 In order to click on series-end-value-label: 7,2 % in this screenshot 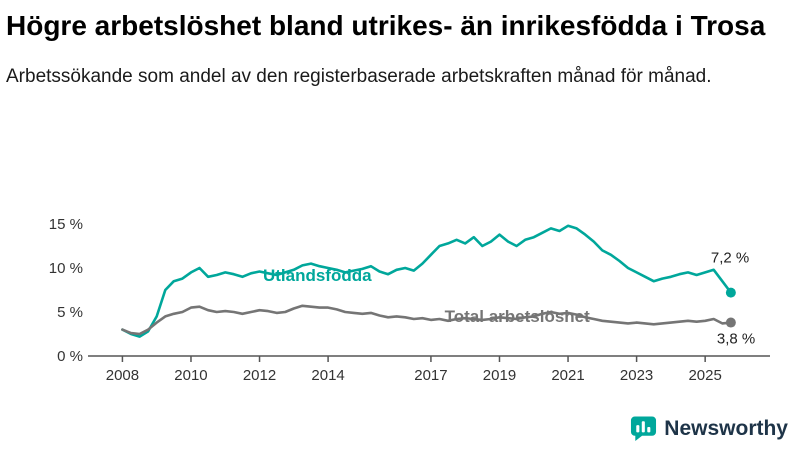, I will do `click(730, 258)`.